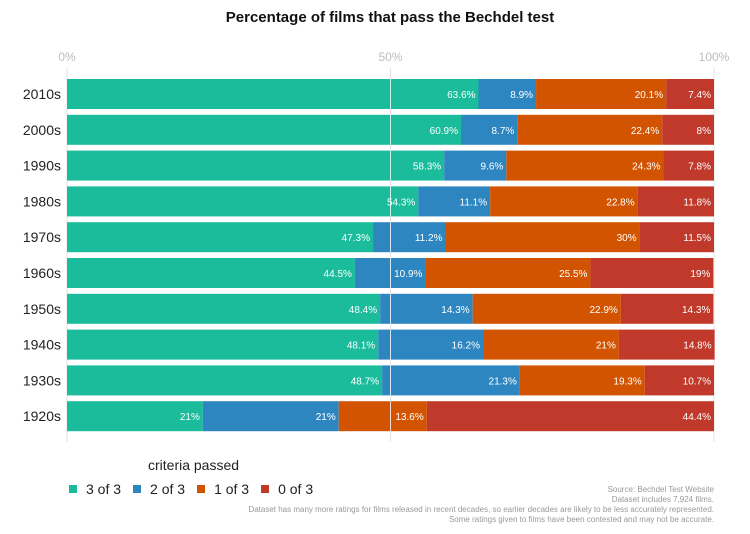 The height and width of the screenshot is (534, 750). Describe the element at coordinates (714, 57) in the screenshot. I see `x-tick-label: 100%` at that location.